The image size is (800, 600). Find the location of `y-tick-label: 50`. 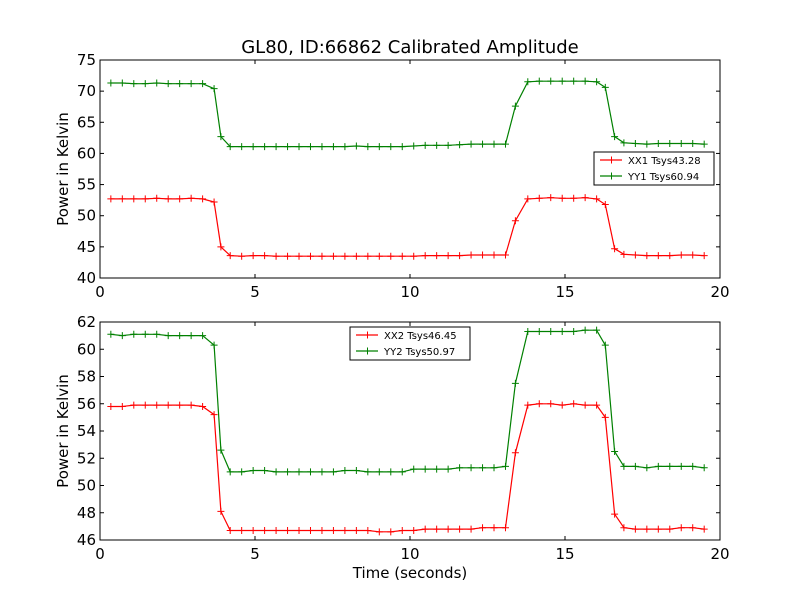

y-tick-label: 50 is located at coordinates (86, 486).